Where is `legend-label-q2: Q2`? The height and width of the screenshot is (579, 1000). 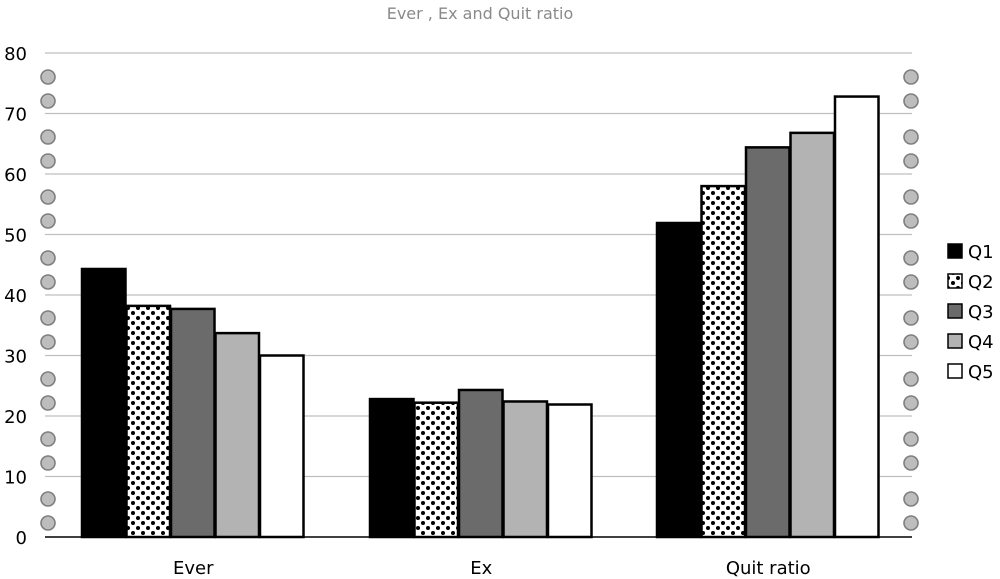 legend-label-q2: Q2 is located at coordinates (981, 282).